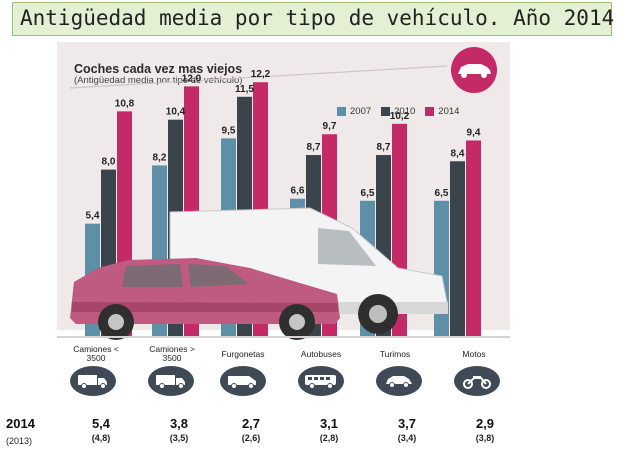  I want to click on category-label-camiones-small: Camiones < 3500, so click(96, 354).